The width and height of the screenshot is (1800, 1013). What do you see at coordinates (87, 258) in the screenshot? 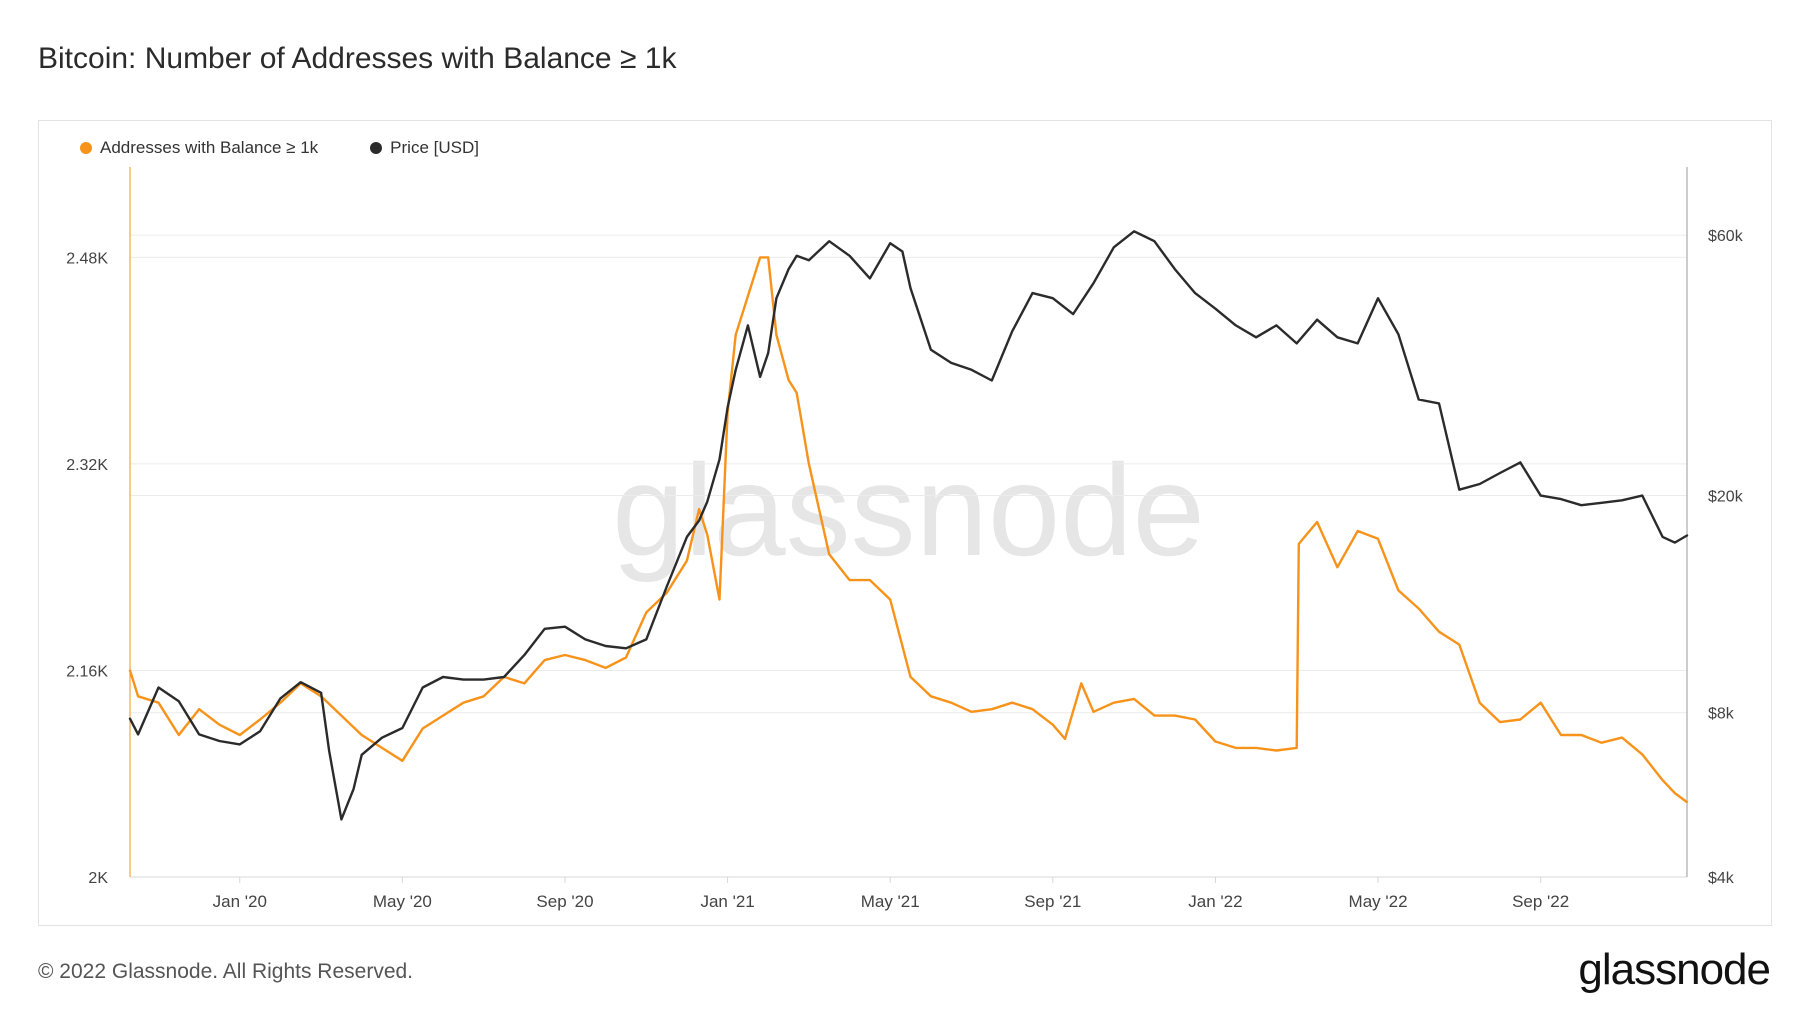
I see `y-left-tick-label: 2.48K` at bounding box center [87, 258].